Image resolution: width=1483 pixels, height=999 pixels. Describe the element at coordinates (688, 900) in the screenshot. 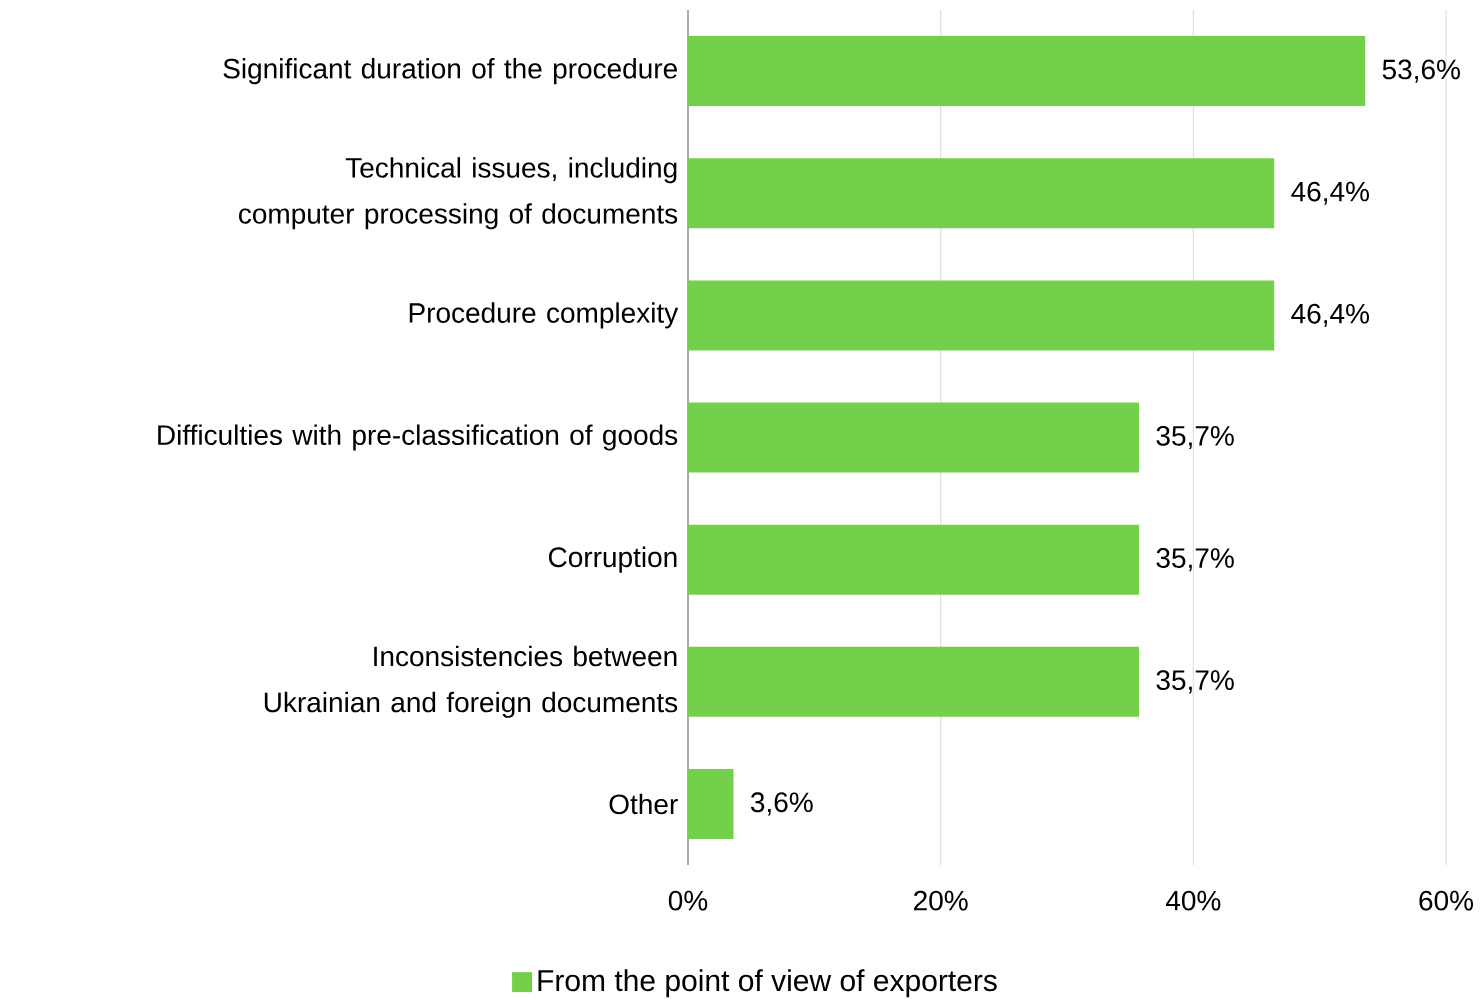

I see `x-tick-label: 0%` at that location.